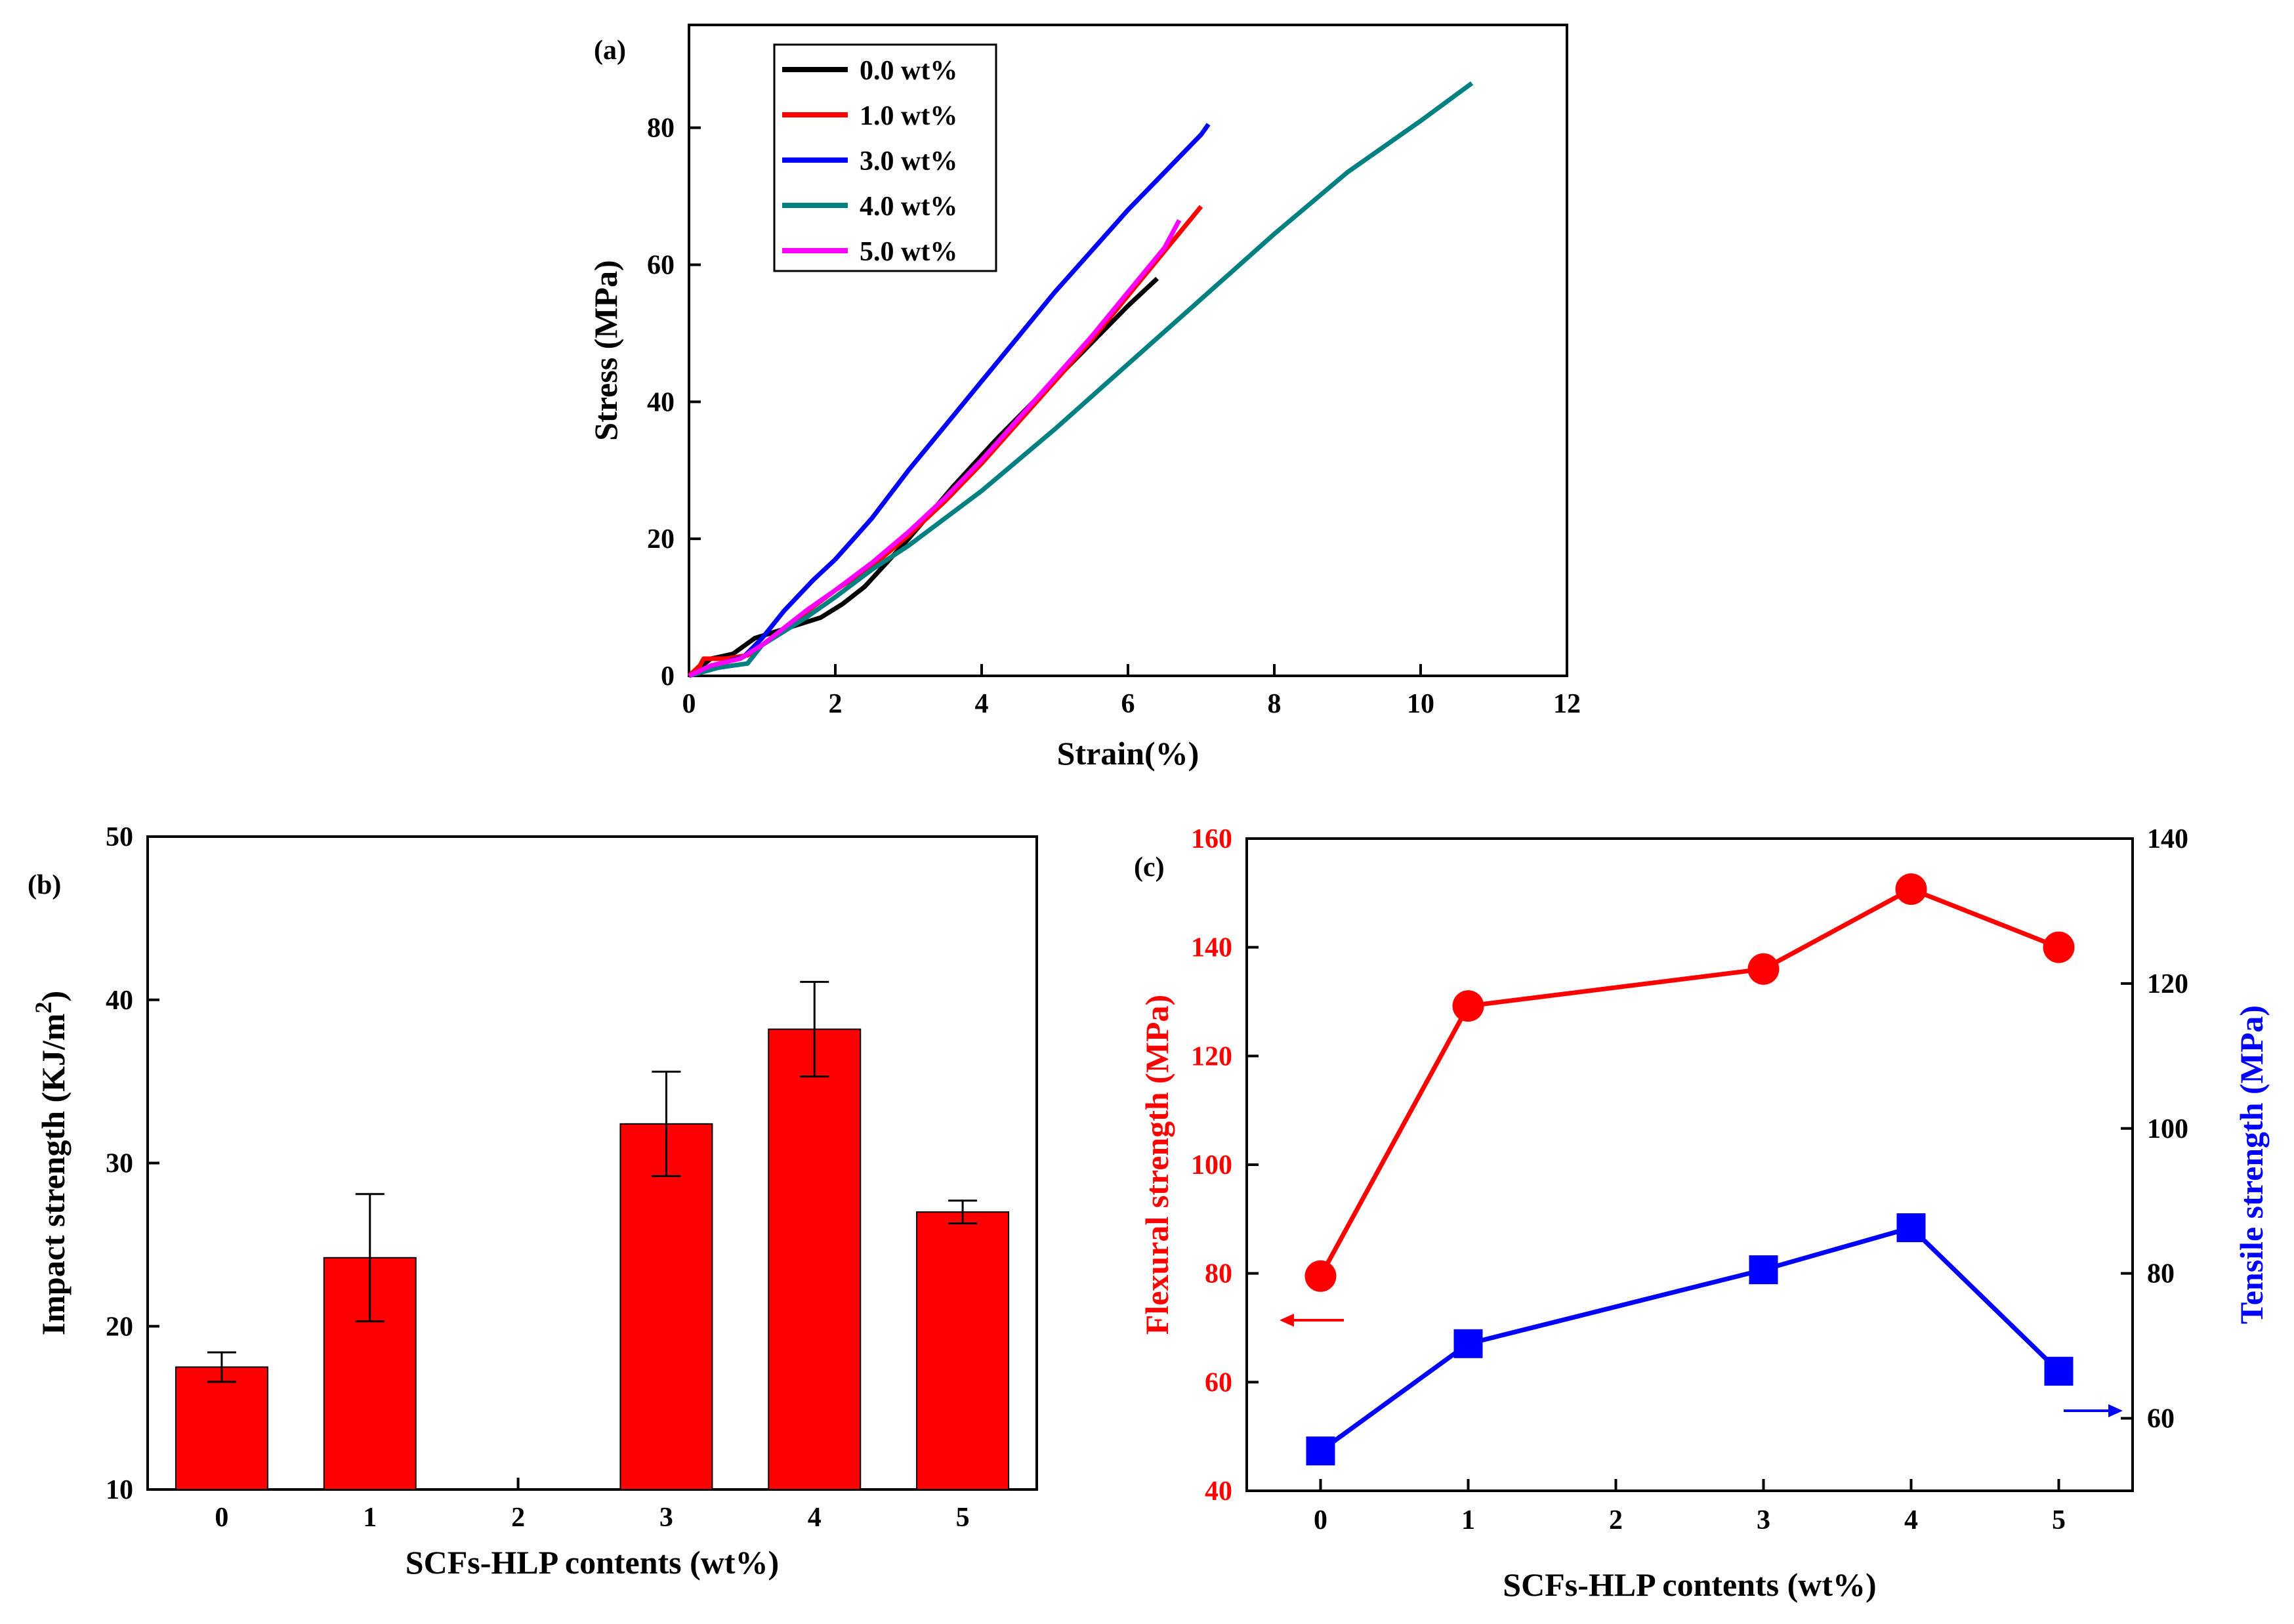  I want to click on x-tick-label-a: 4, so click(982, 704).